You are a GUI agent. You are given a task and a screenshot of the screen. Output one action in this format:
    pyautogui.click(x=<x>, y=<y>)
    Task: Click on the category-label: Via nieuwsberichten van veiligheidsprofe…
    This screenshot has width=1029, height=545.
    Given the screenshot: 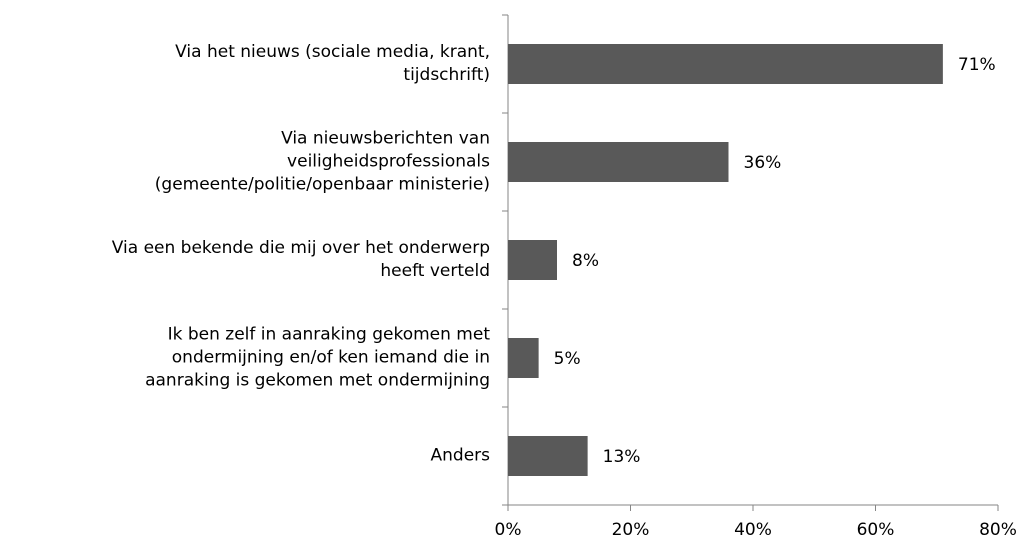 What is the action you would take?
    pyautogui.click(x=322, y=161)
    